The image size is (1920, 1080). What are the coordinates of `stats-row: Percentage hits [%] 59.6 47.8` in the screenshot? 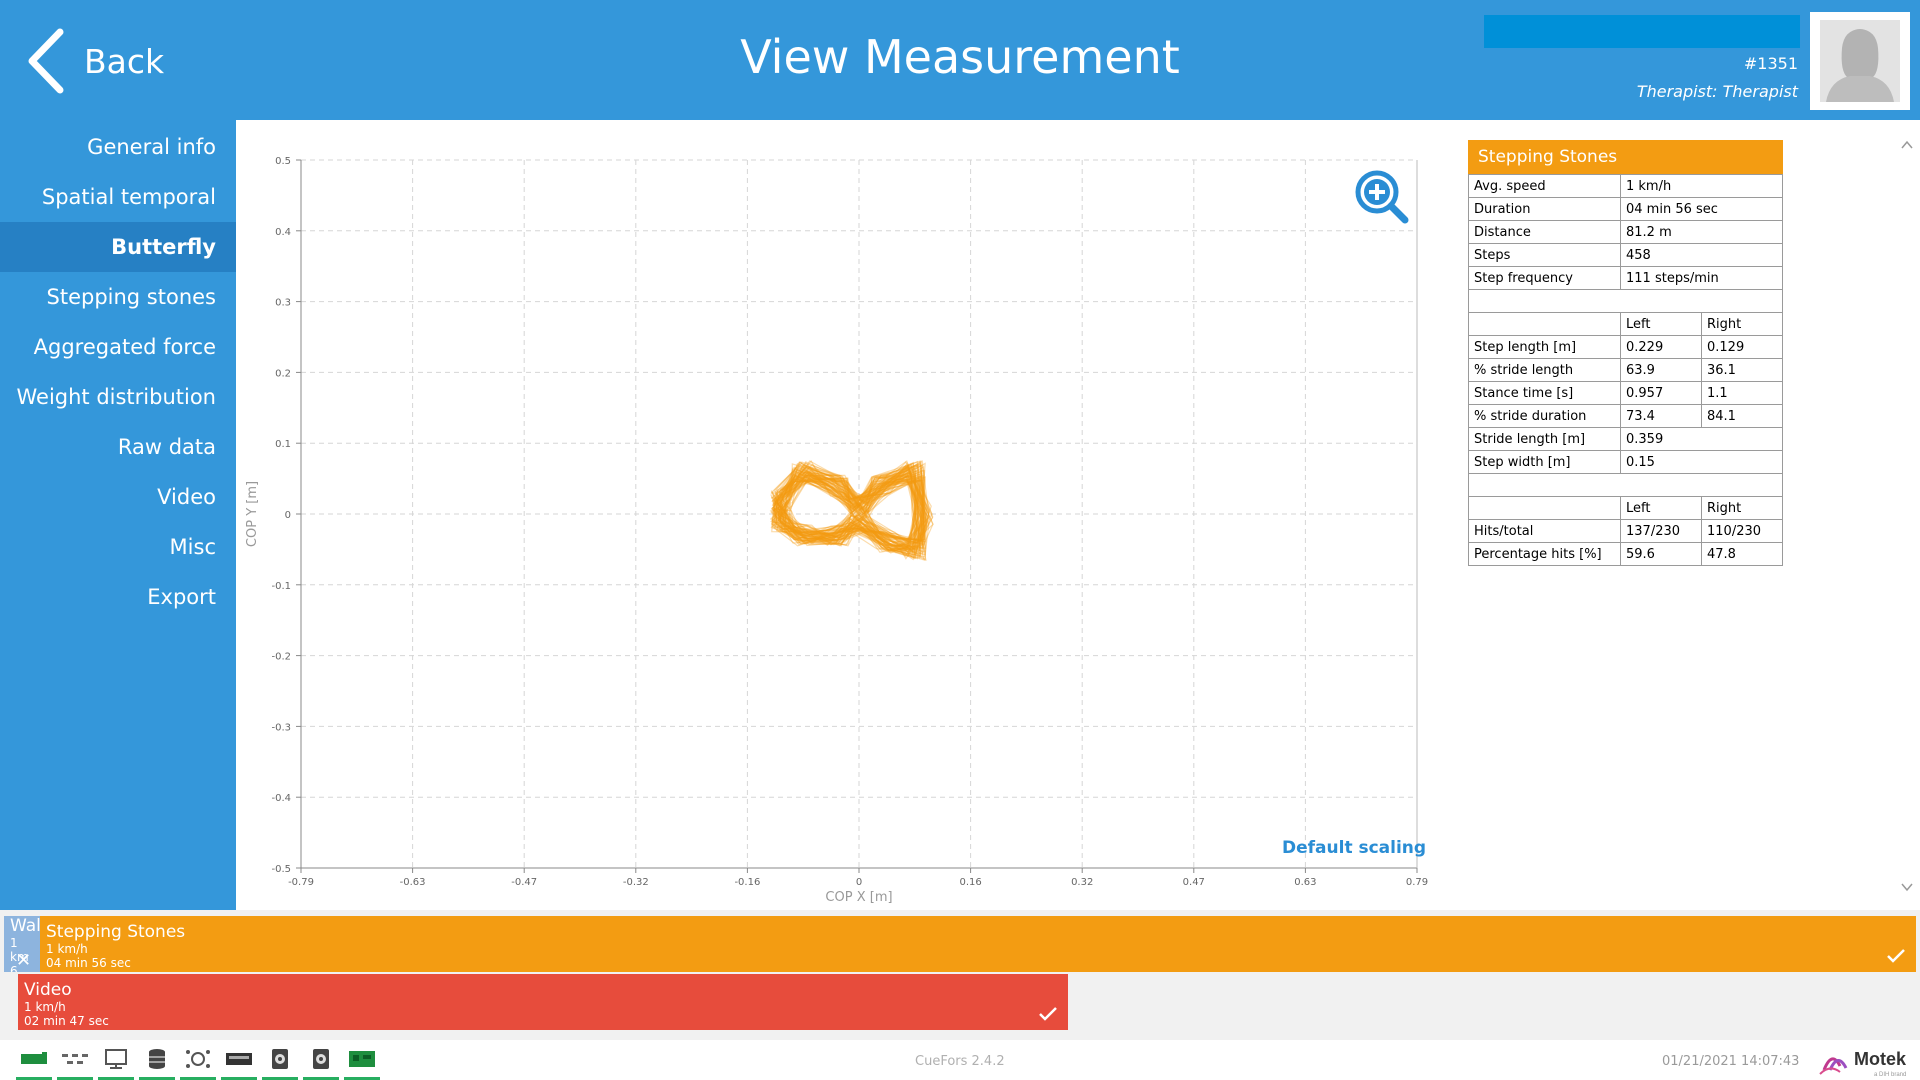 It's located at (1625, 554).